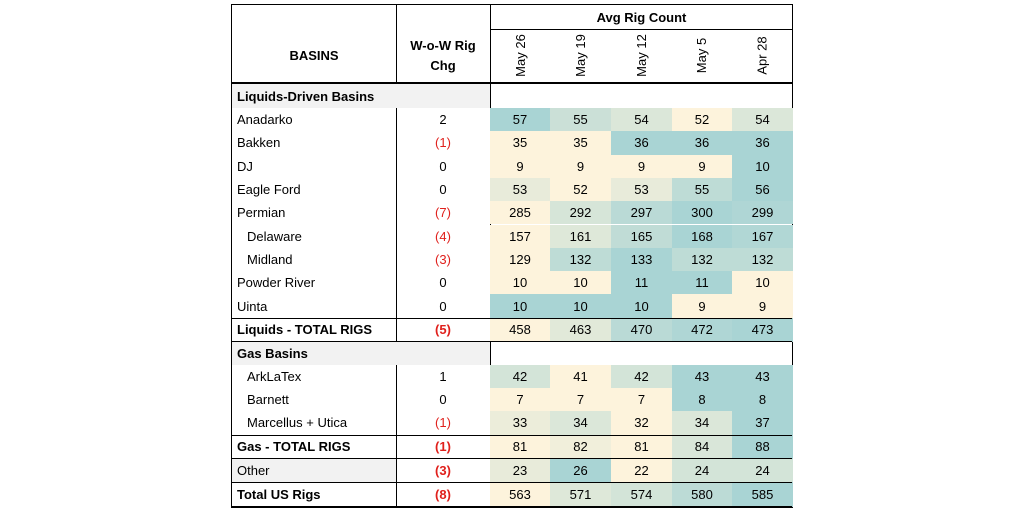 The height and width of the screenshot is (512, 1024). I want to click on table-row: Other (3) 23 26 22 24 24, so click(512, 470).